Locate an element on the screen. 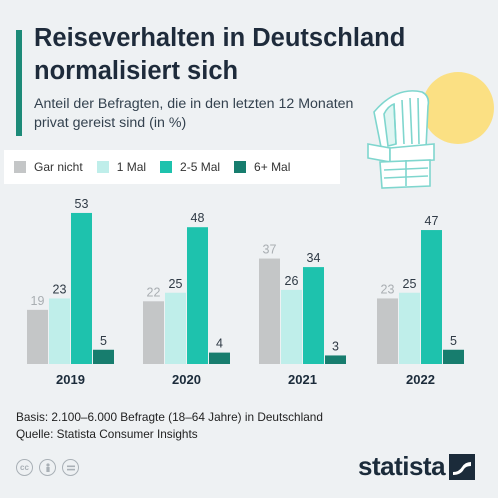  legend-item-6-plus-mal: 6+ Mal is located at coordinates (262, 167).